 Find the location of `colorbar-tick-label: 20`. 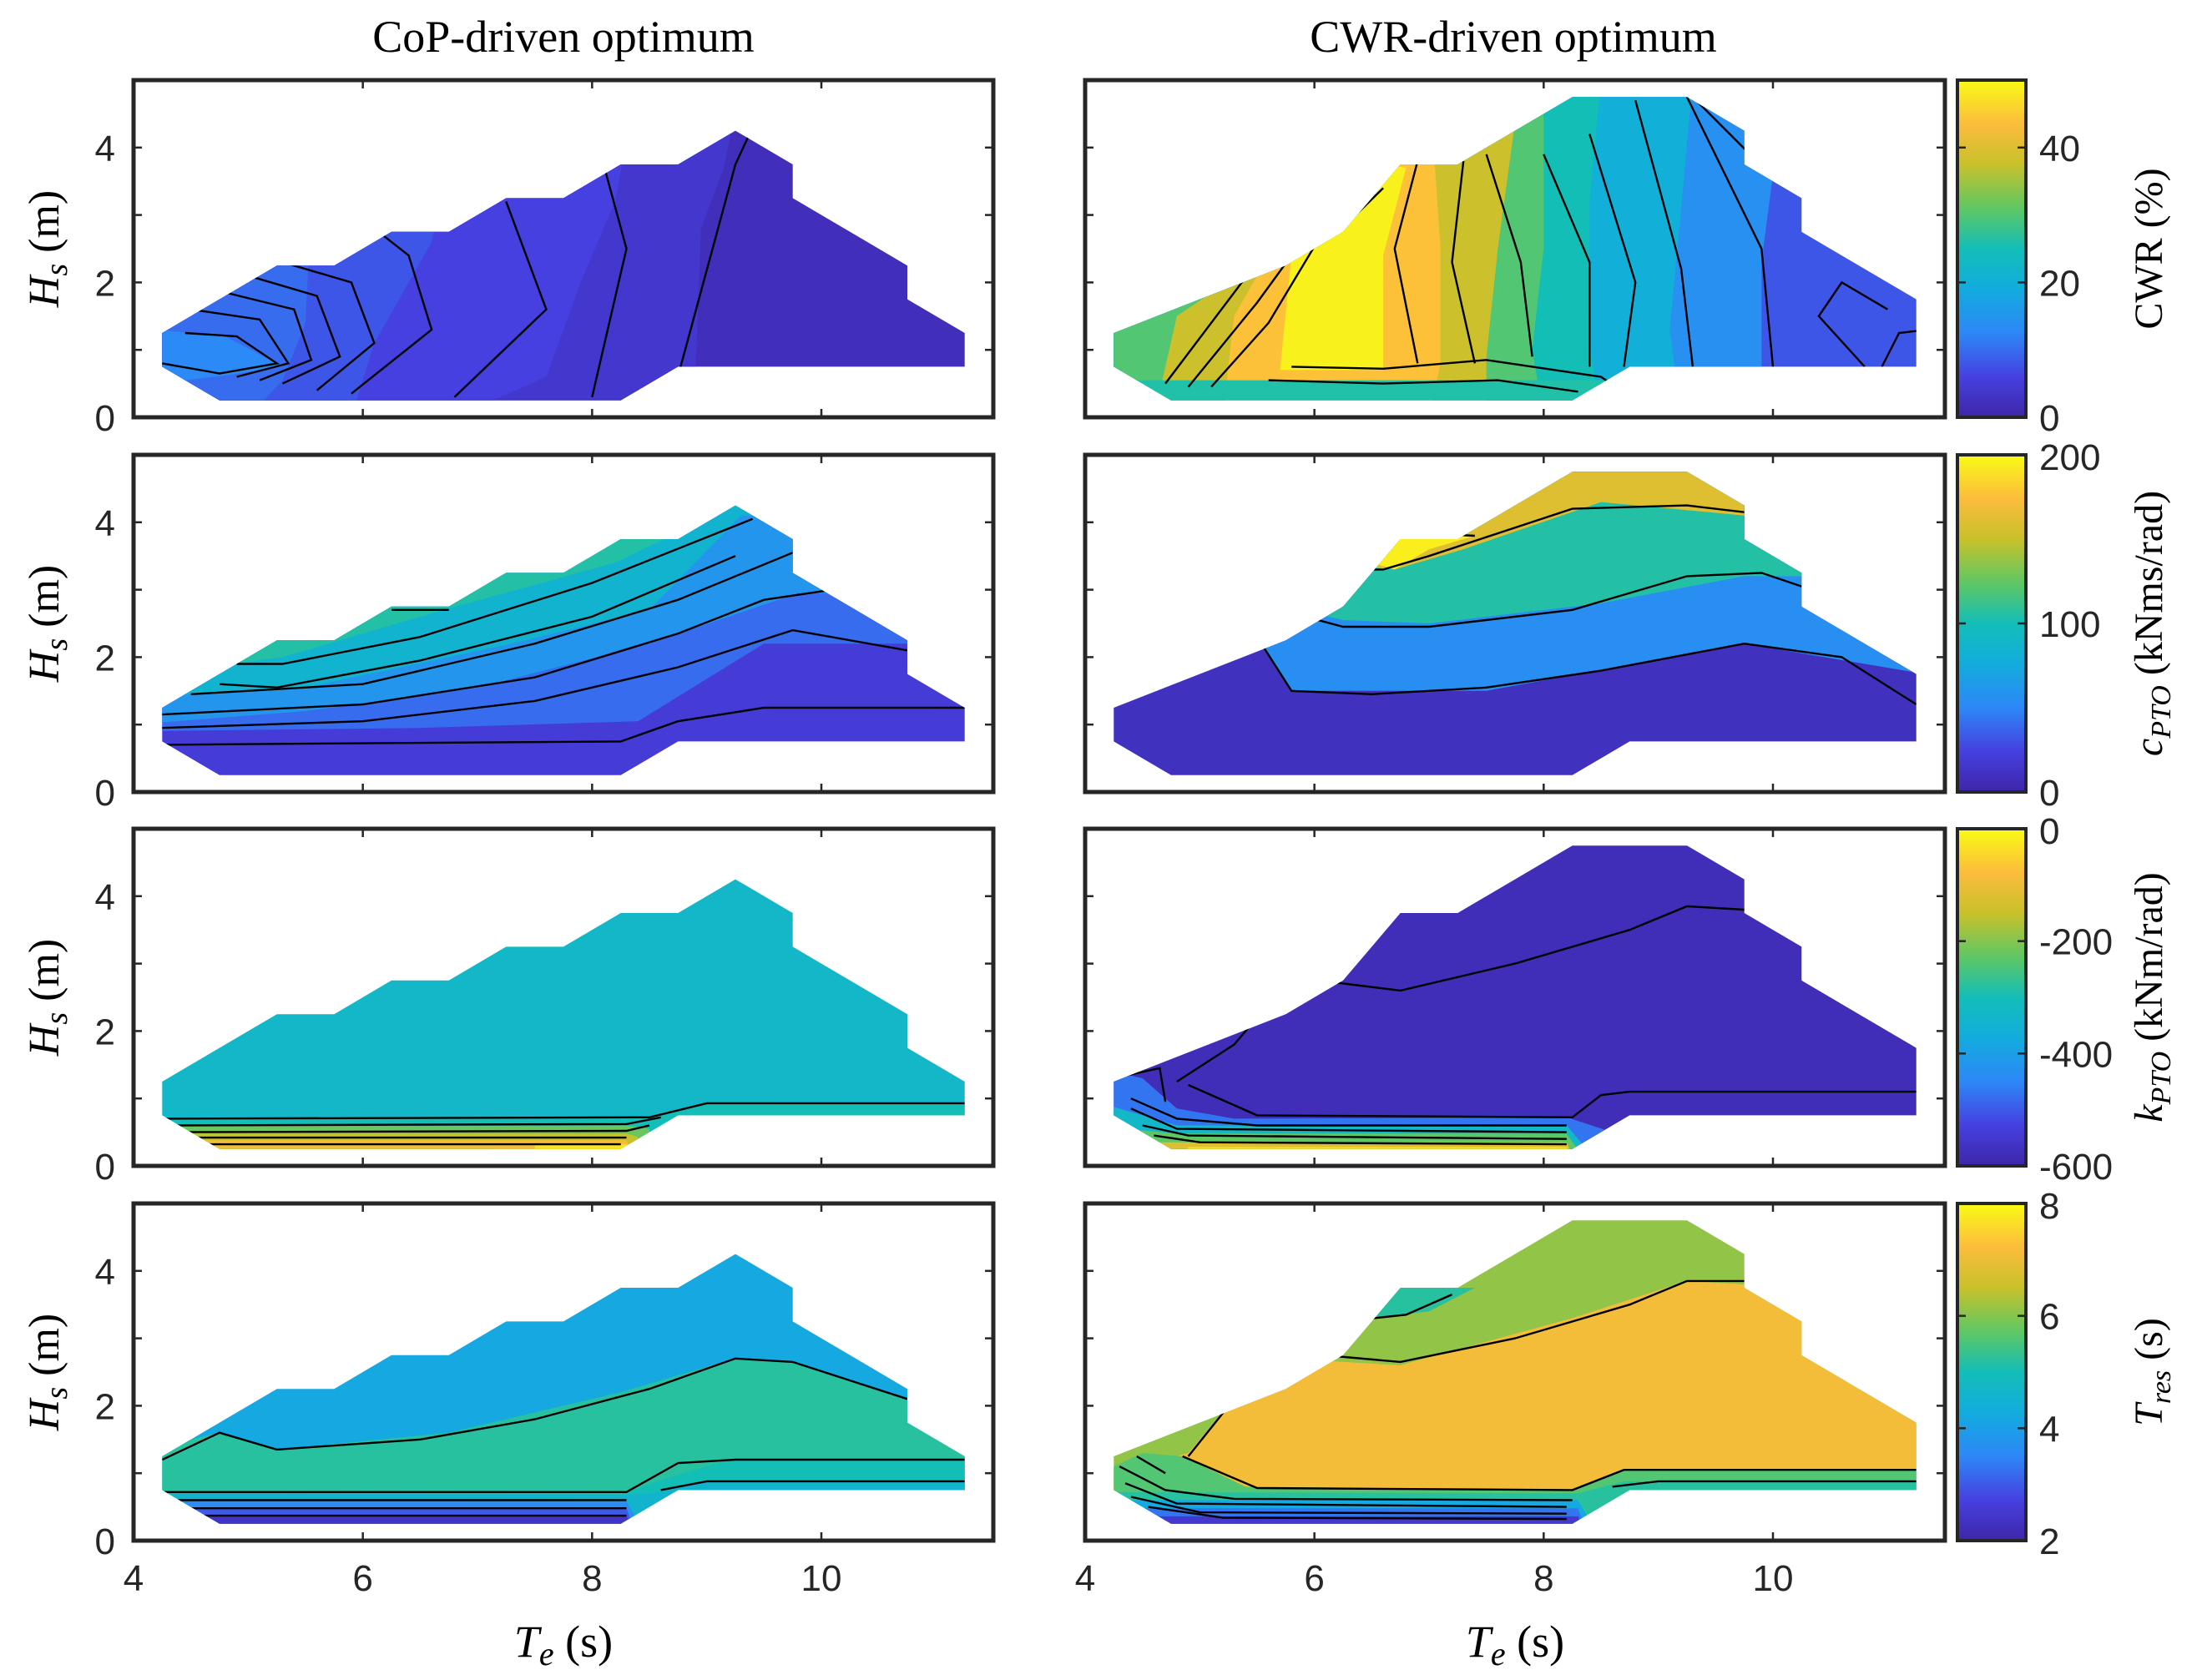

colorbar-tick-label: 20 is located at coordinates (2059, 283).